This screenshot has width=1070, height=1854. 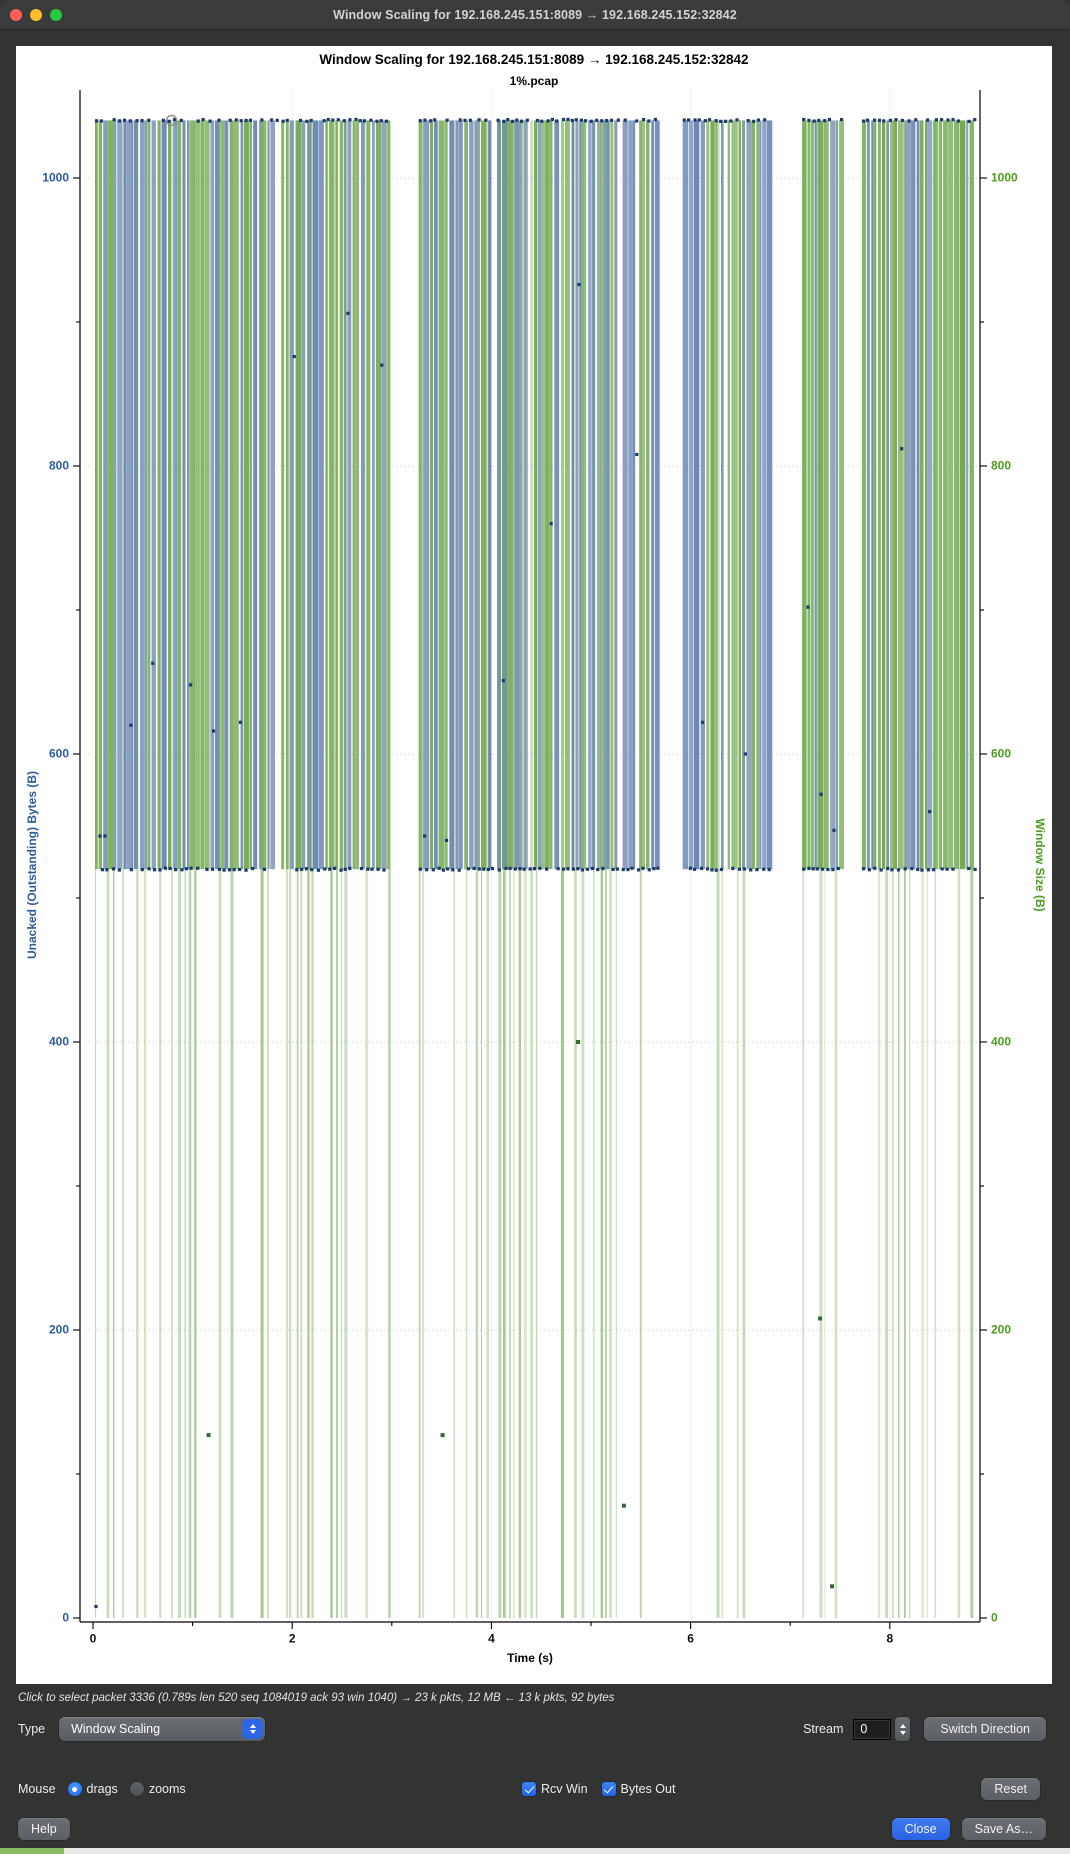 What do you see at coordinates (529, 1789) in the screenshot?
I see `rcv-win-checkbox` at bounding box center [529, 1789].